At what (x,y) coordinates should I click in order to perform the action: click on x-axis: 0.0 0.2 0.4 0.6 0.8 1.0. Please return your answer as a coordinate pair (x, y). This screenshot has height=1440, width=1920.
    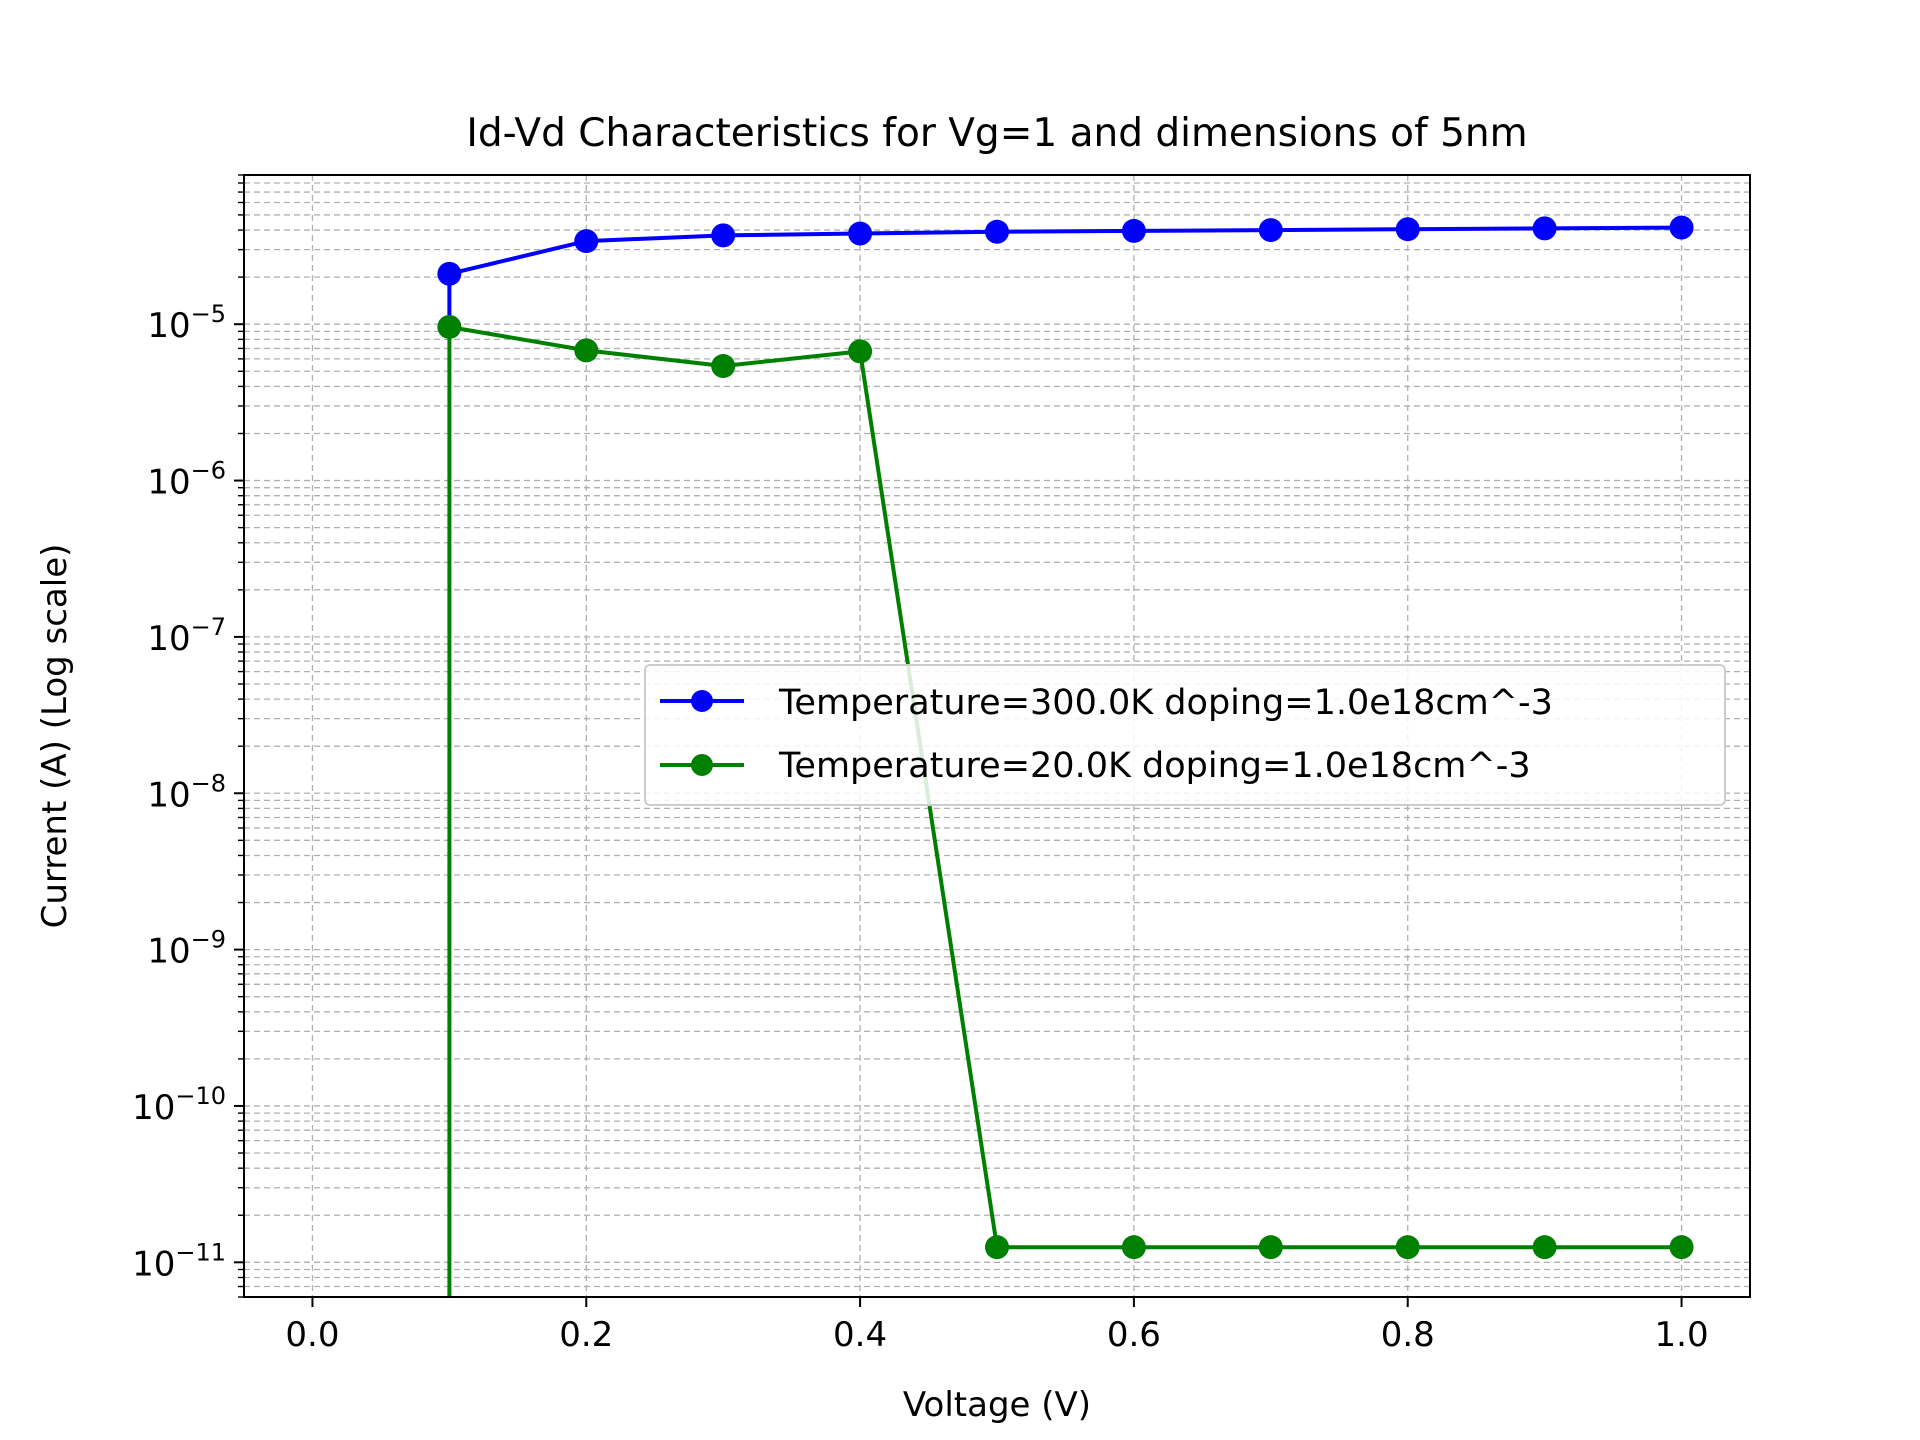
    Looking at the image, I should click on (997, 1326).